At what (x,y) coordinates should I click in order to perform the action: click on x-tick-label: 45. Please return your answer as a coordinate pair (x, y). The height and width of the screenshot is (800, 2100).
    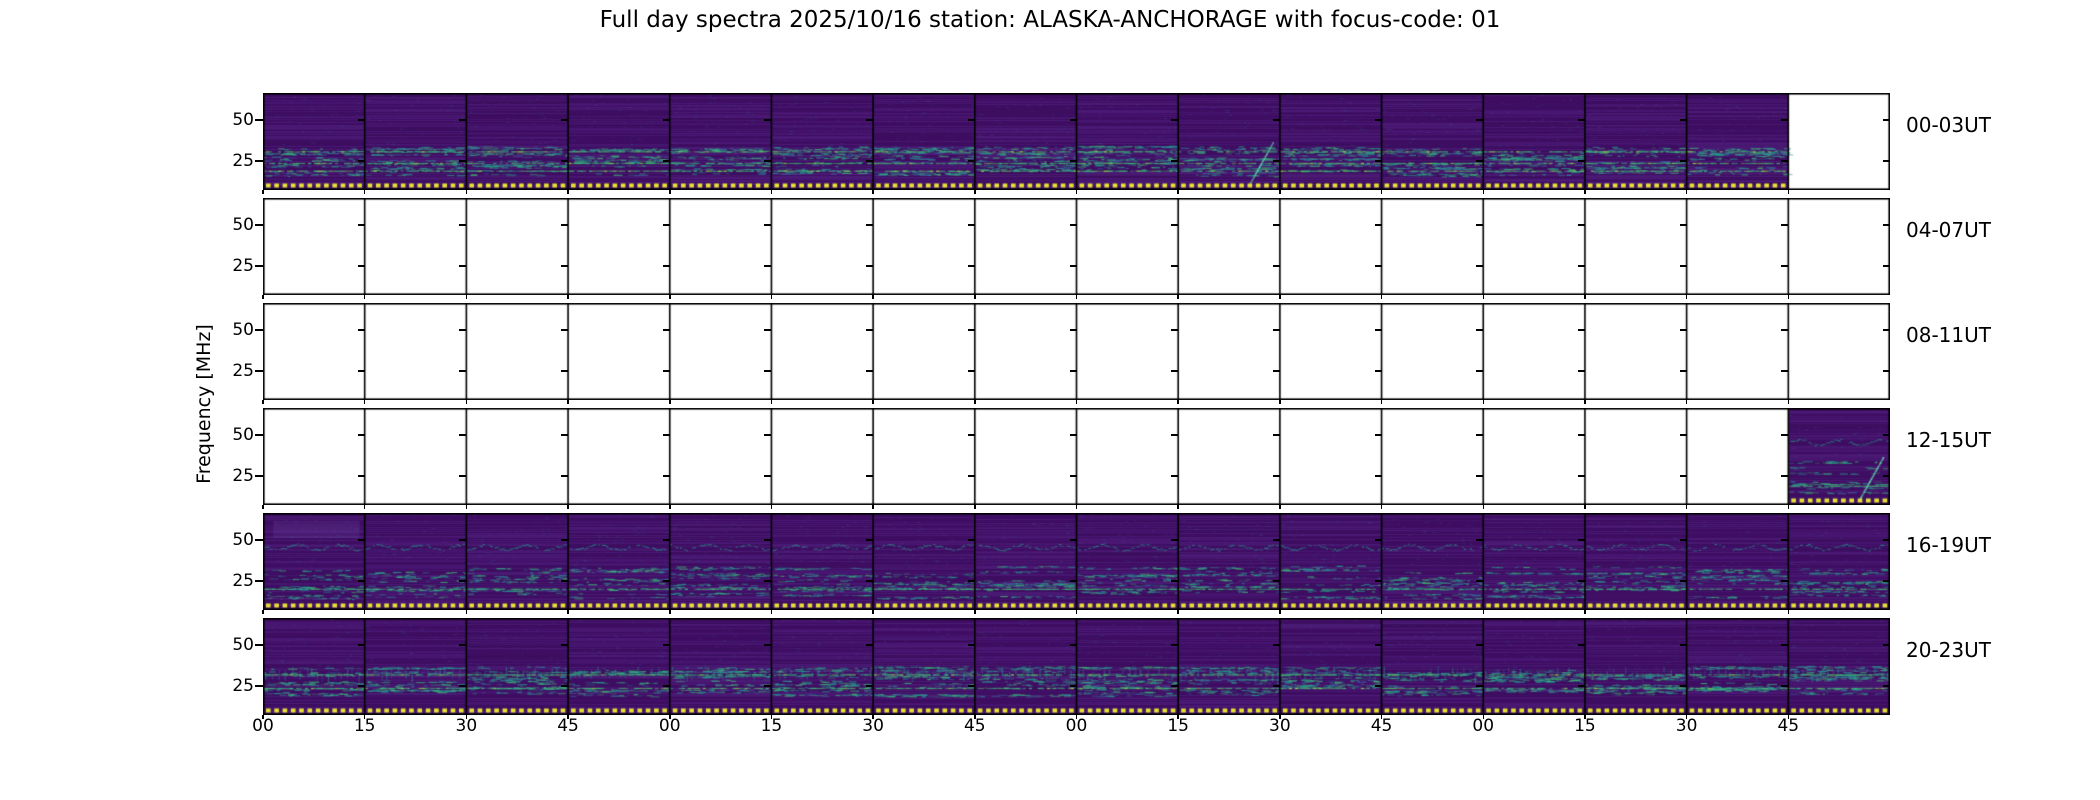
    Looking at the image, I should click on (974, 726).